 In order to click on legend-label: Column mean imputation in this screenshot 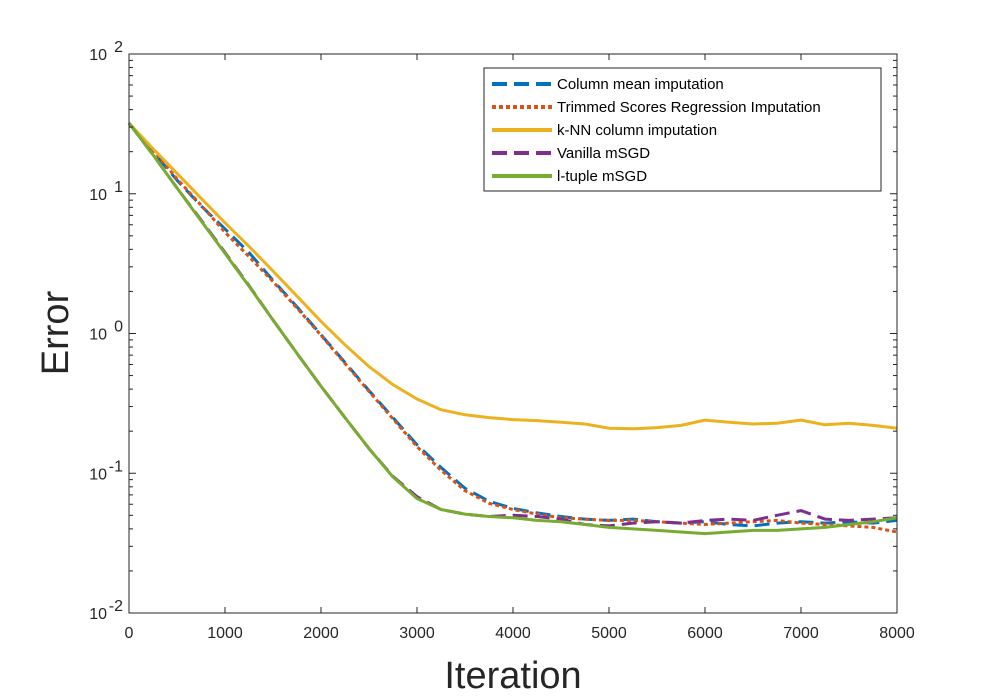, I will do `click(640, 84)`.